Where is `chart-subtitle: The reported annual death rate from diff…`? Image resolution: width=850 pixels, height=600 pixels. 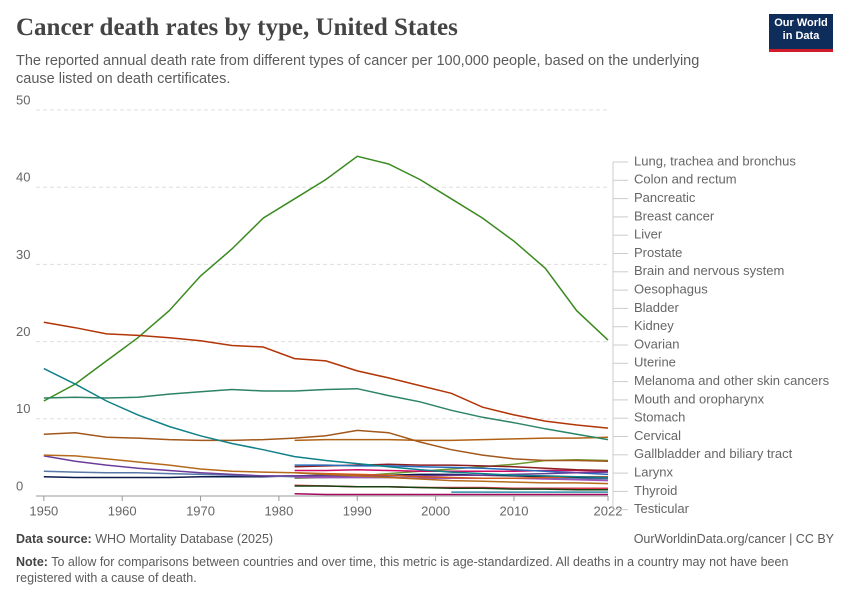
chart-subtitle: The reported annual death rate from diff… is located at coordinates (358, 70).